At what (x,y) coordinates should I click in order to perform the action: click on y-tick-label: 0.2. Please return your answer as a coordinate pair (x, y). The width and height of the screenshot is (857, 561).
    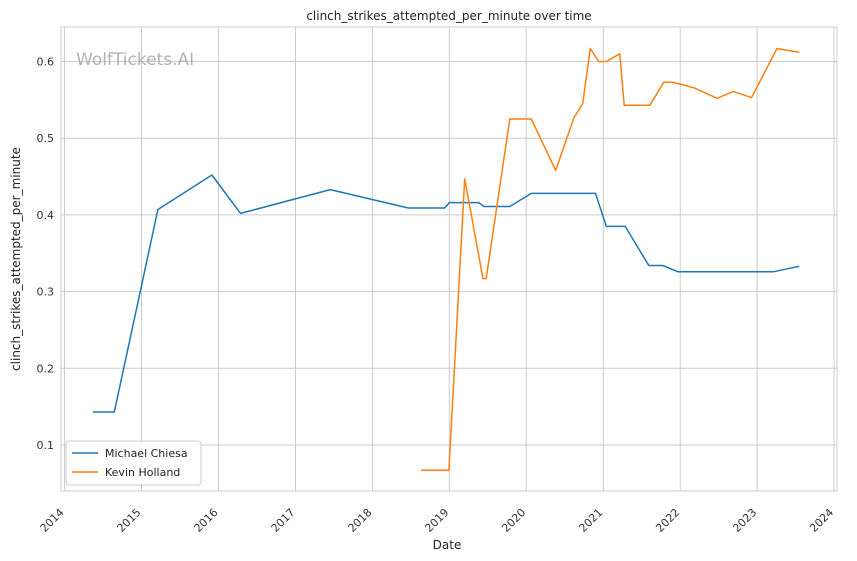
    Looking at the image, I should click on (46, 368).